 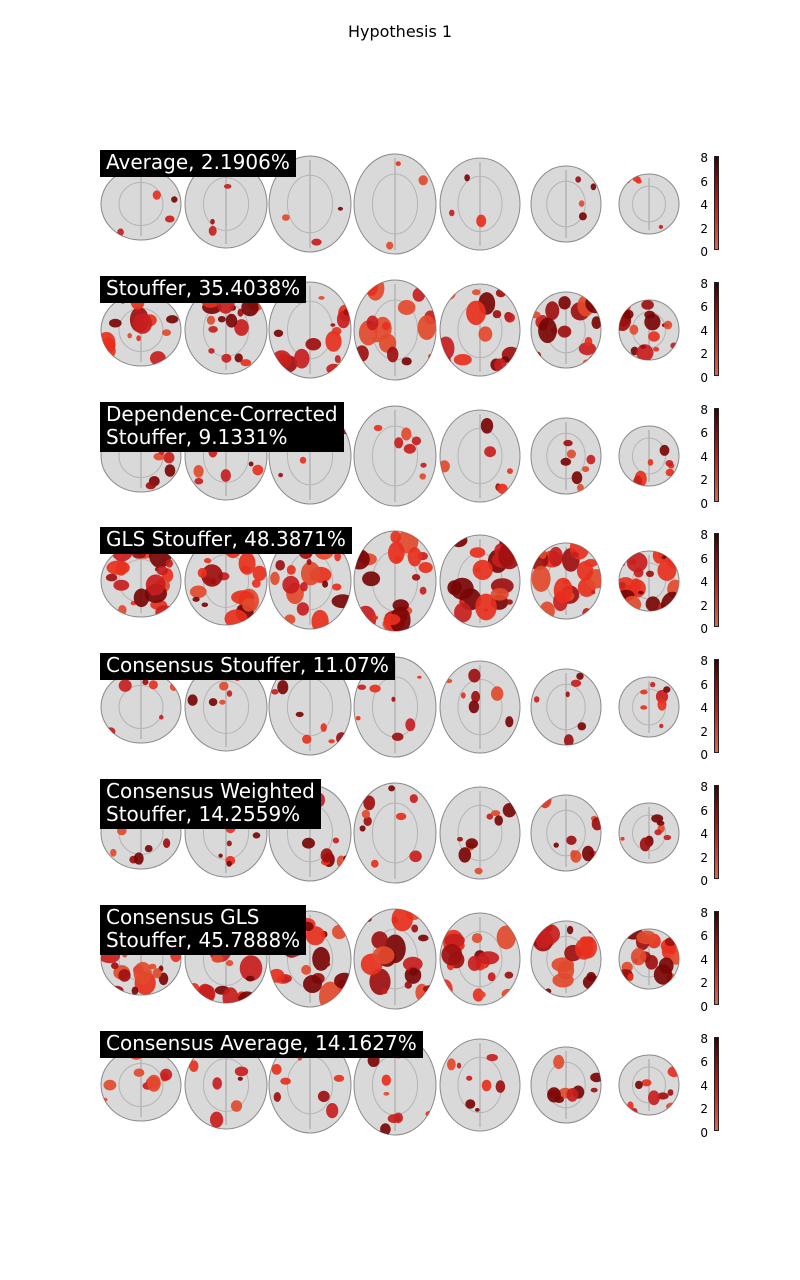 I want to click on panel-label: Consensus Average, 14.1627%, so click(x=261, y=1044).